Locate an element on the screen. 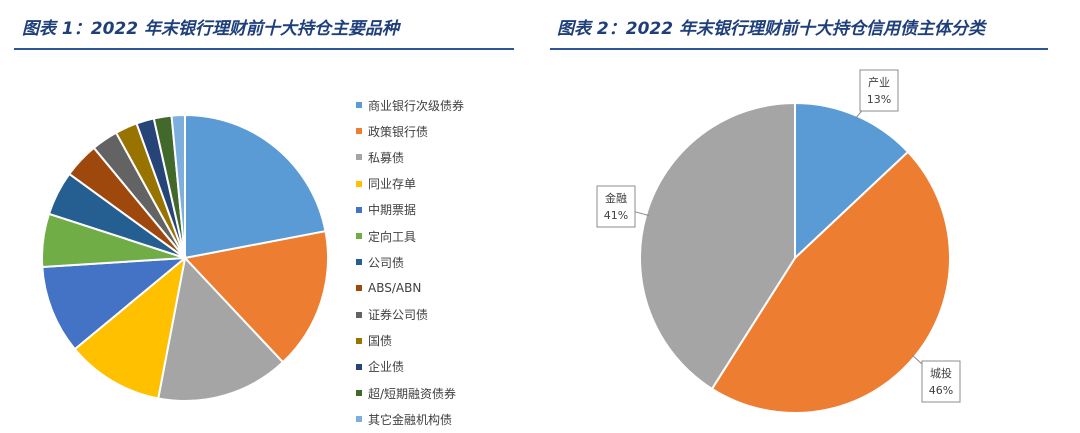  legend-label: 国债 is located at coordinates (380, 341).